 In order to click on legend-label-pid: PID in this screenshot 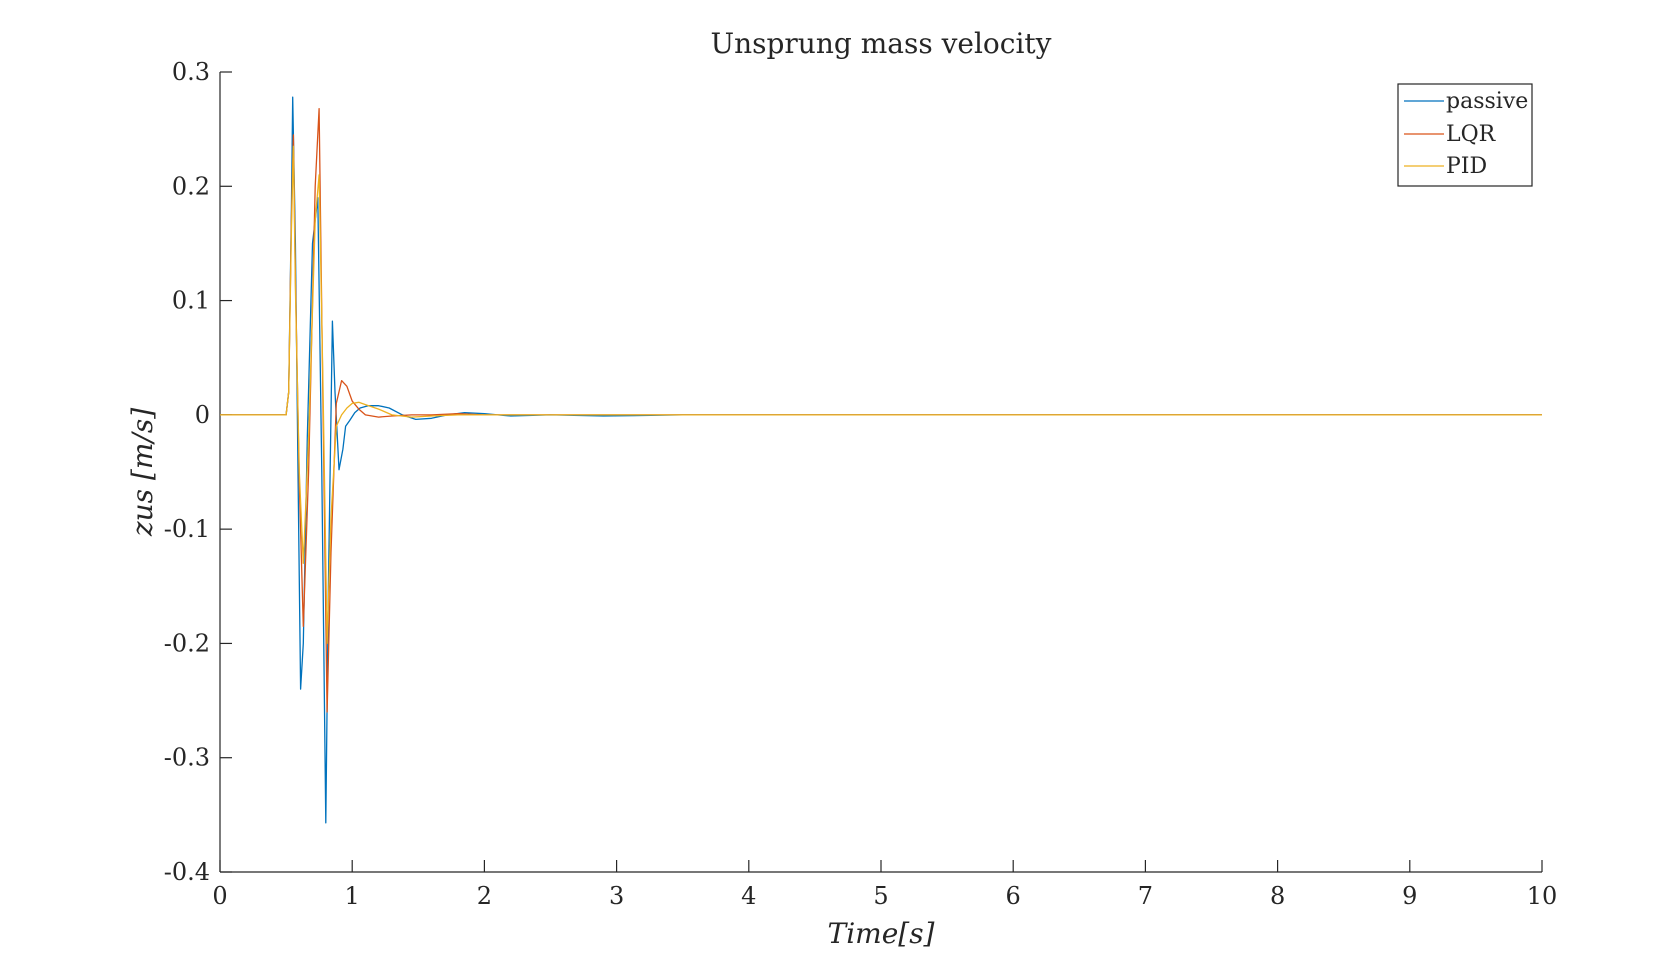, I will do `click(1466, 166)`.